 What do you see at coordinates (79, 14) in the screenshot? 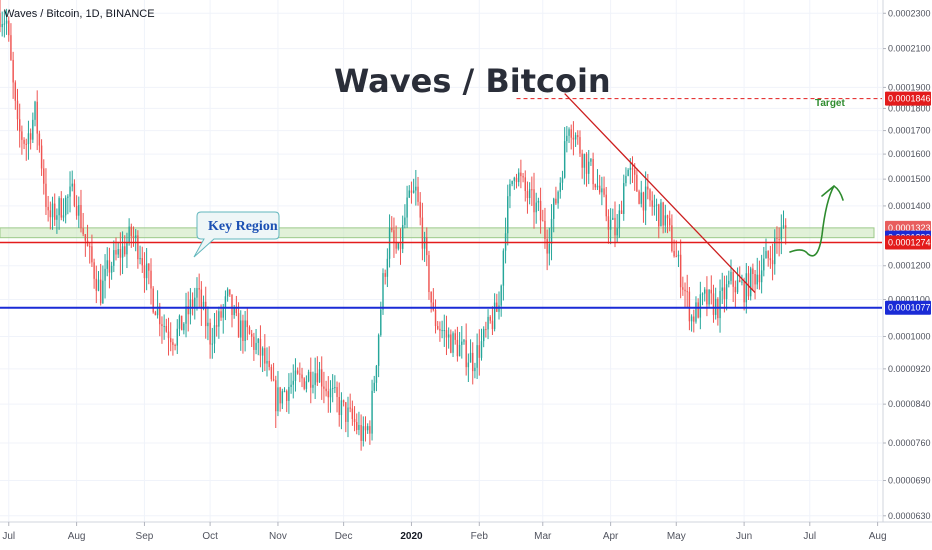
I see `symbol-info: Waves / Bitcoin, 1D, BINANCE` at bounding box center [79, 14].